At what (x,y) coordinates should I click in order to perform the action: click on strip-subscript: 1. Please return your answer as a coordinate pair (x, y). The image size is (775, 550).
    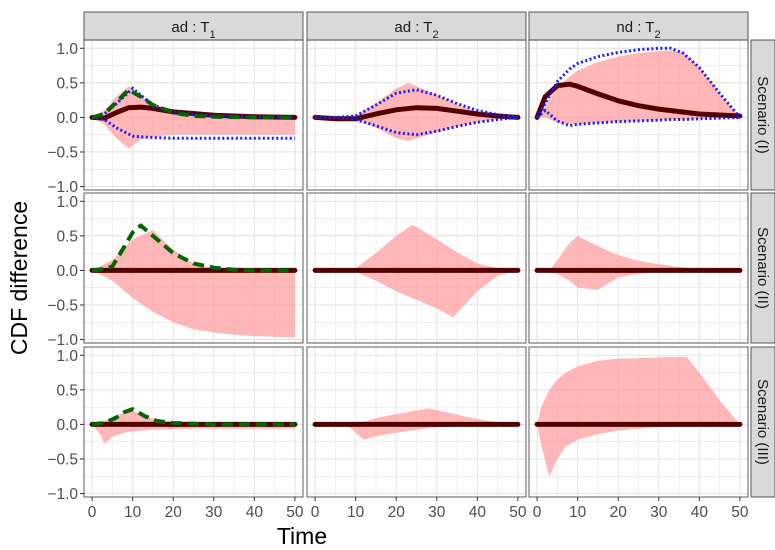
    Looking at the image, I should click on (212, 35).